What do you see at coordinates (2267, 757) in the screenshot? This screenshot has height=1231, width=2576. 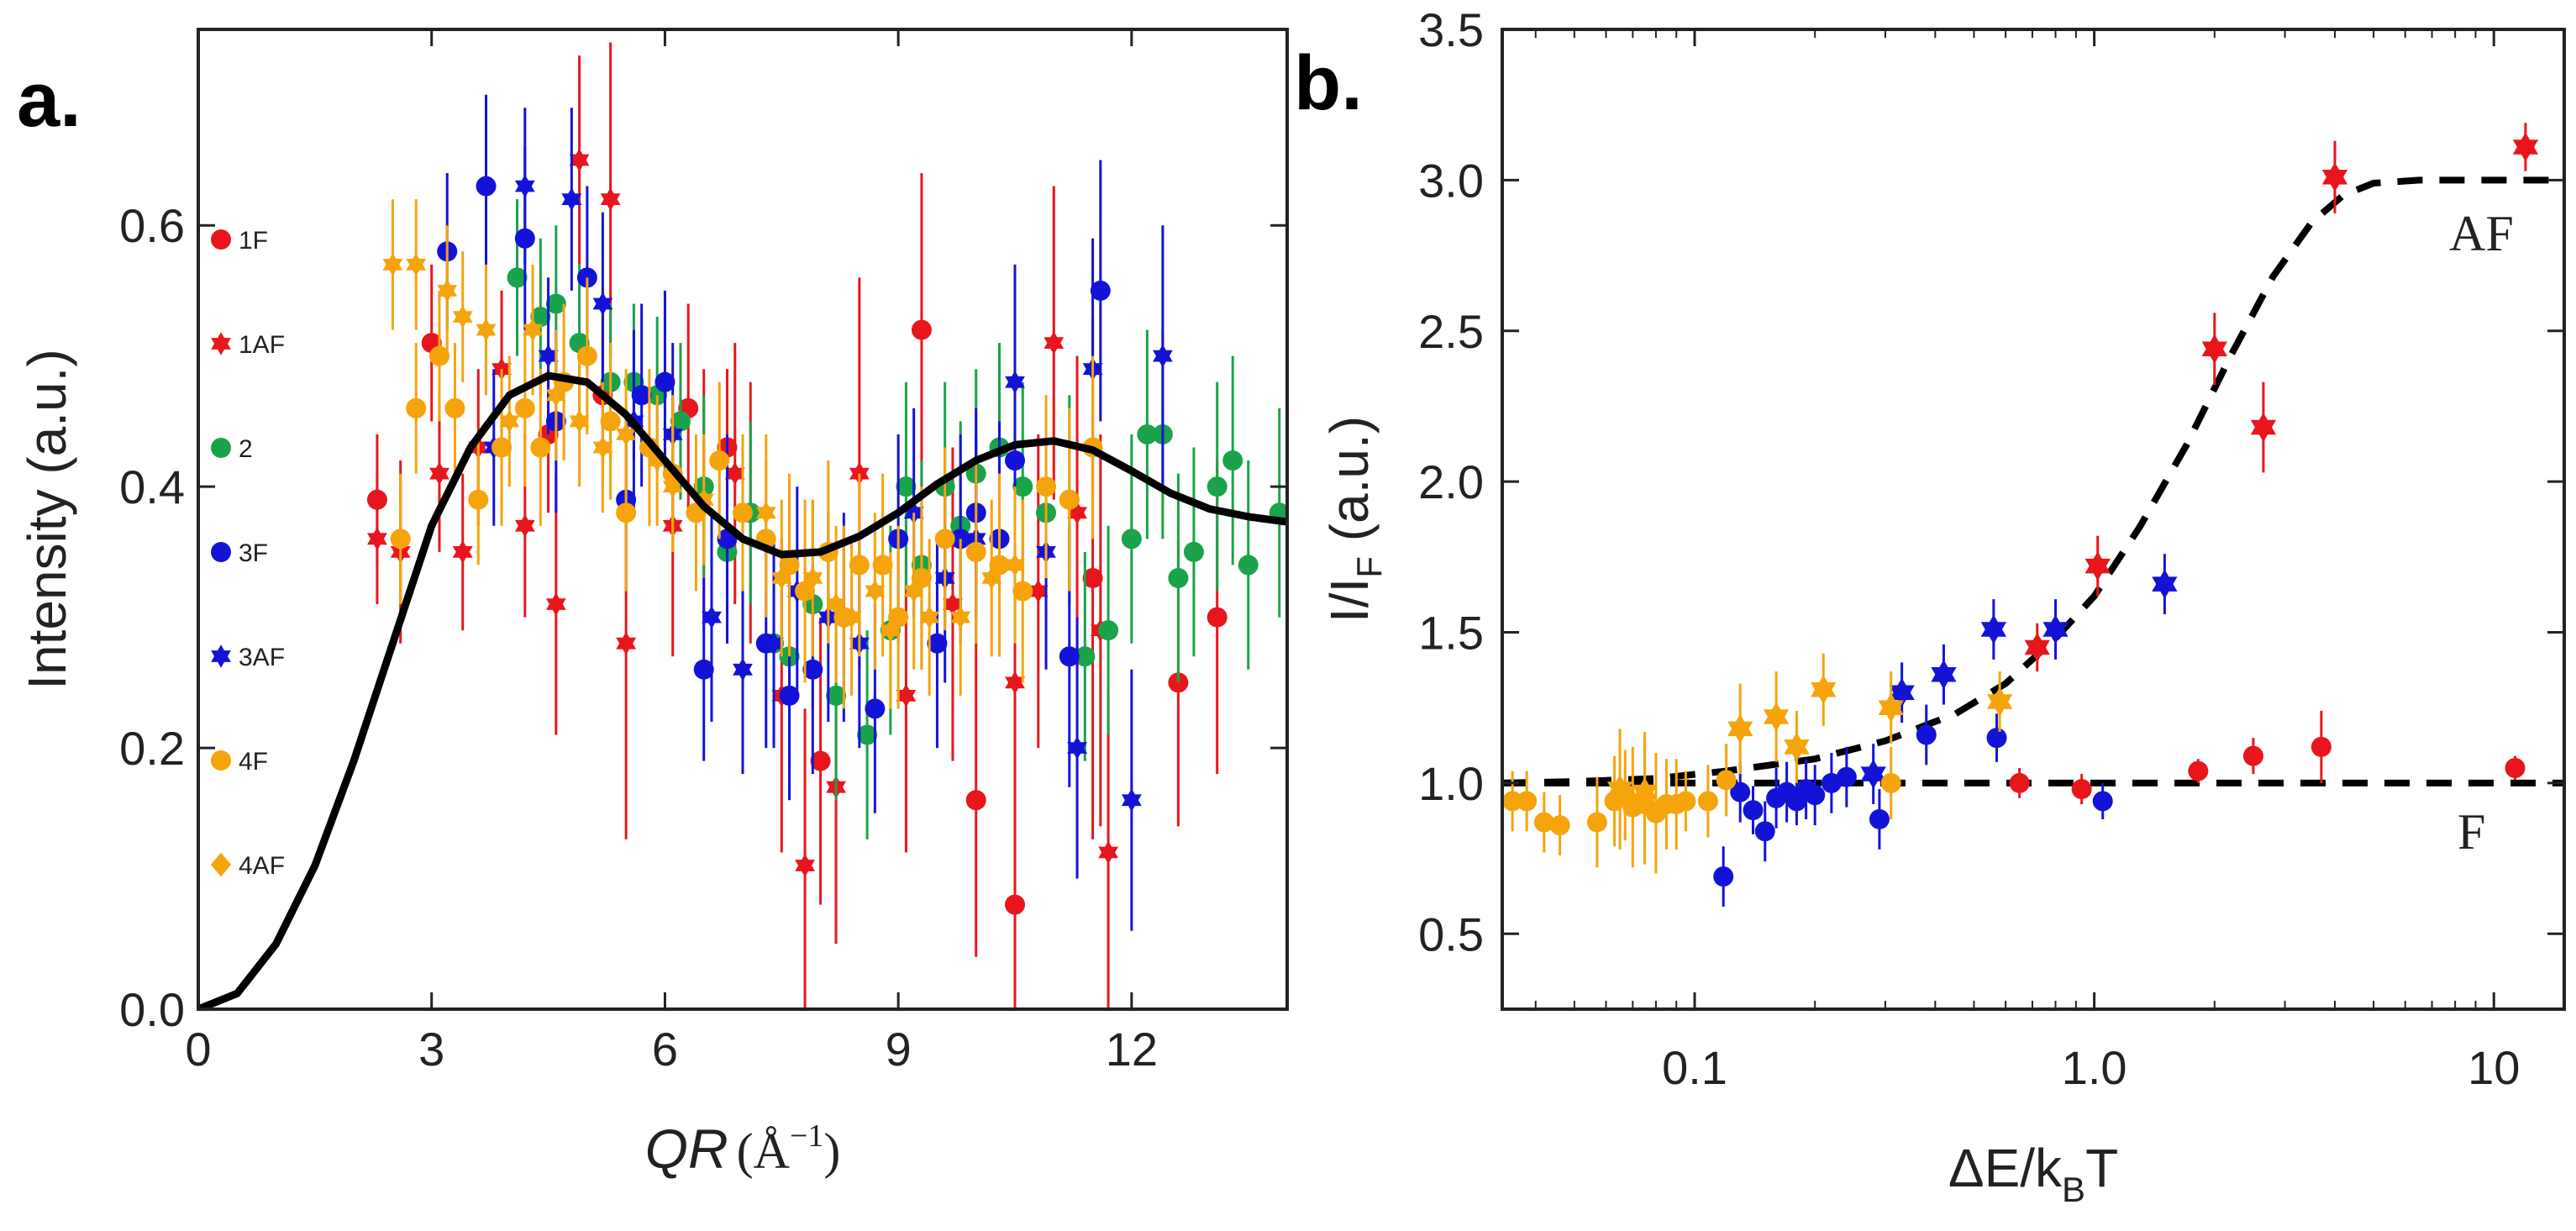 I see `series-b-1F` at bounding box center [2267, 757].